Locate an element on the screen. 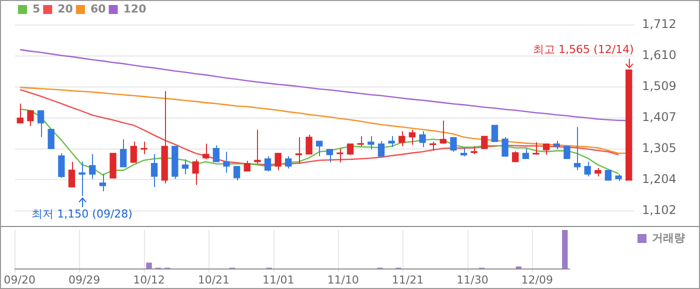 The width and height of the screenshot is (700, 289). legend-label: 120 is located at coordinates (135, 9).